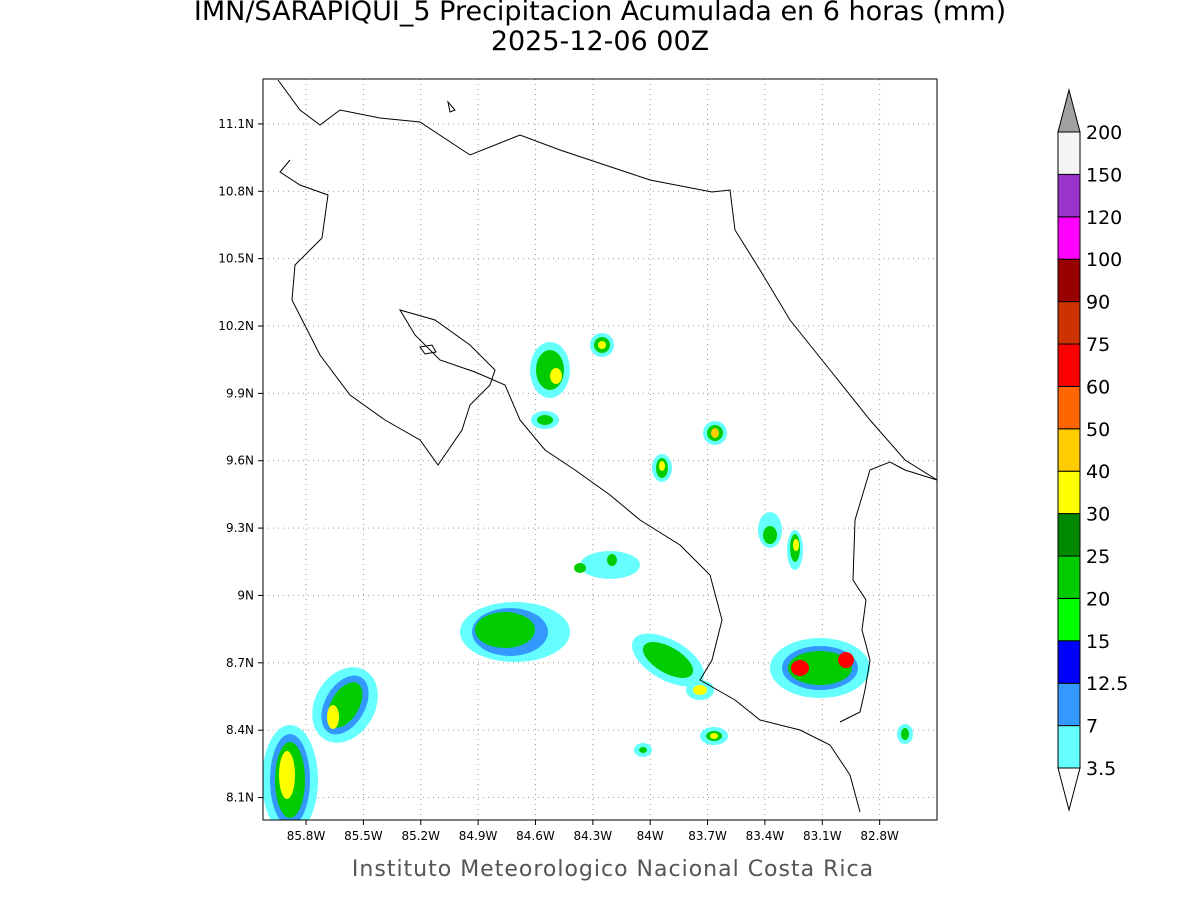  What do you see at coordinates (765, 836) in the screenshot?
I see `lon-tick-label: 83.4W` at bounding box center [765, 836].